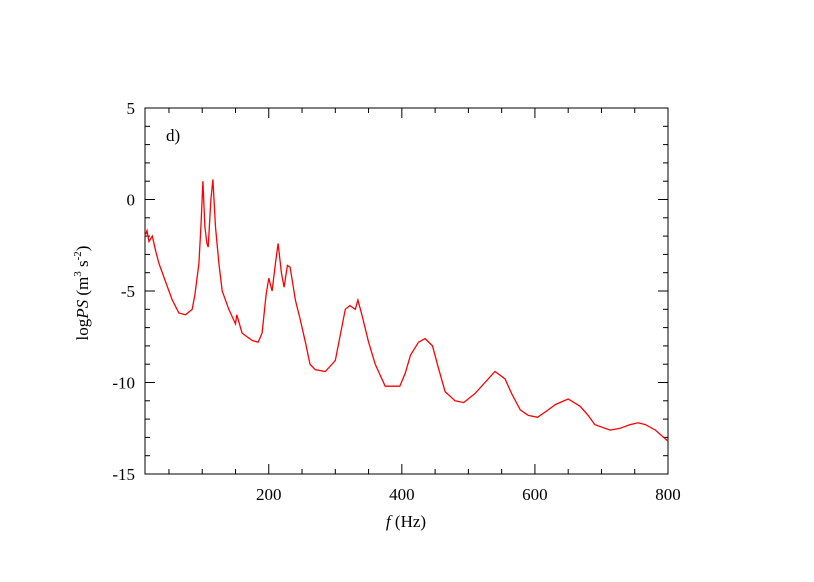 The height and width of the screenshot is (582, 814). Describe the element at coordinates (402, 494) in the screenshot. I see `x-tick-label: 400` at that location.